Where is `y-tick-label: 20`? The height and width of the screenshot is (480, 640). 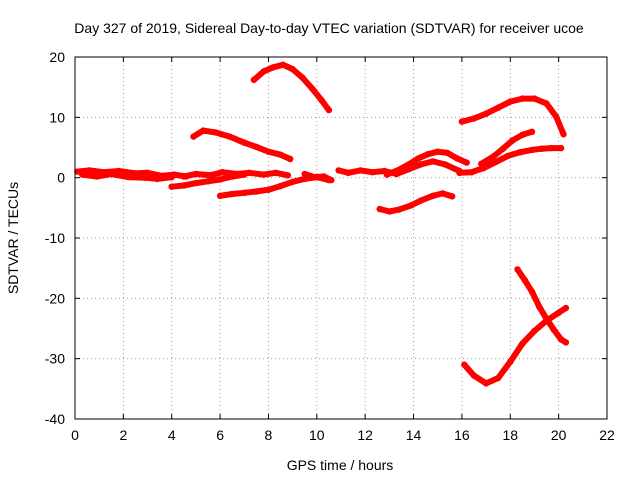
y-tick-label: 20 is located at coordinates (57, 57).